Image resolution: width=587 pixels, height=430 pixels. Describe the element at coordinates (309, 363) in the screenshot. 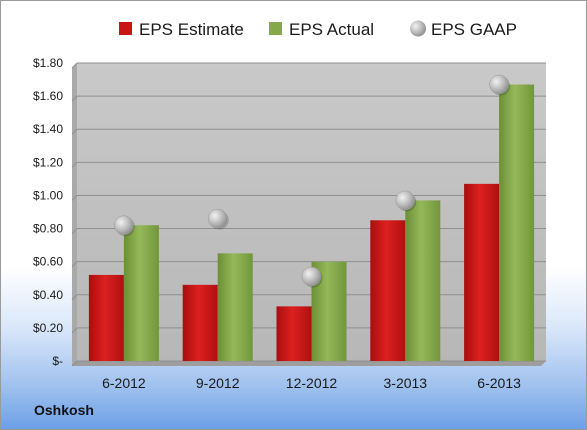

I see `plot-floor` at that location.